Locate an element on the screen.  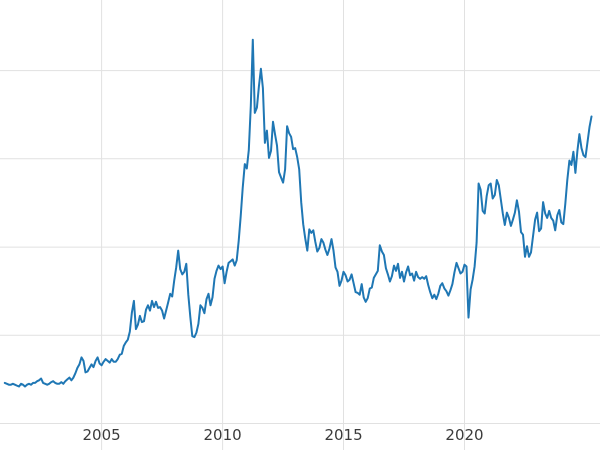
x-tick-label: 2020 is located at coordinates (464, 435).